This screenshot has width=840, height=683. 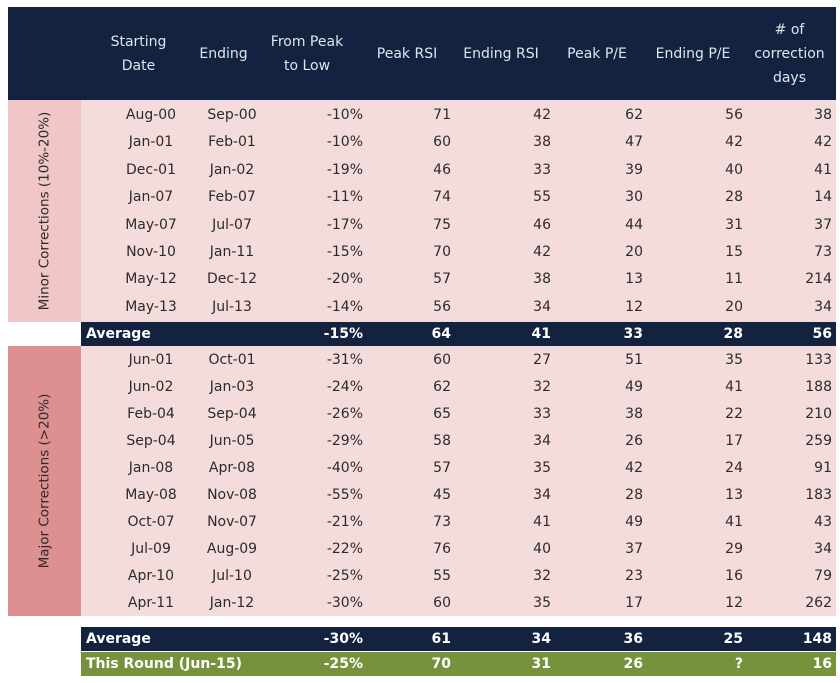 What do you see at coordinates (542, 603) in the screenshot?
I see `cell-ending-rsi: 35` at bounding box center [542, 603].